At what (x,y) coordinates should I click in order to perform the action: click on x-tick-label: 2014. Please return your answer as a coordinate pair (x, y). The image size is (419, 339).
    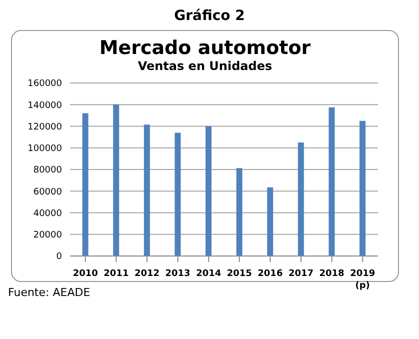
    Looking at the image, I should click on (209, 274).